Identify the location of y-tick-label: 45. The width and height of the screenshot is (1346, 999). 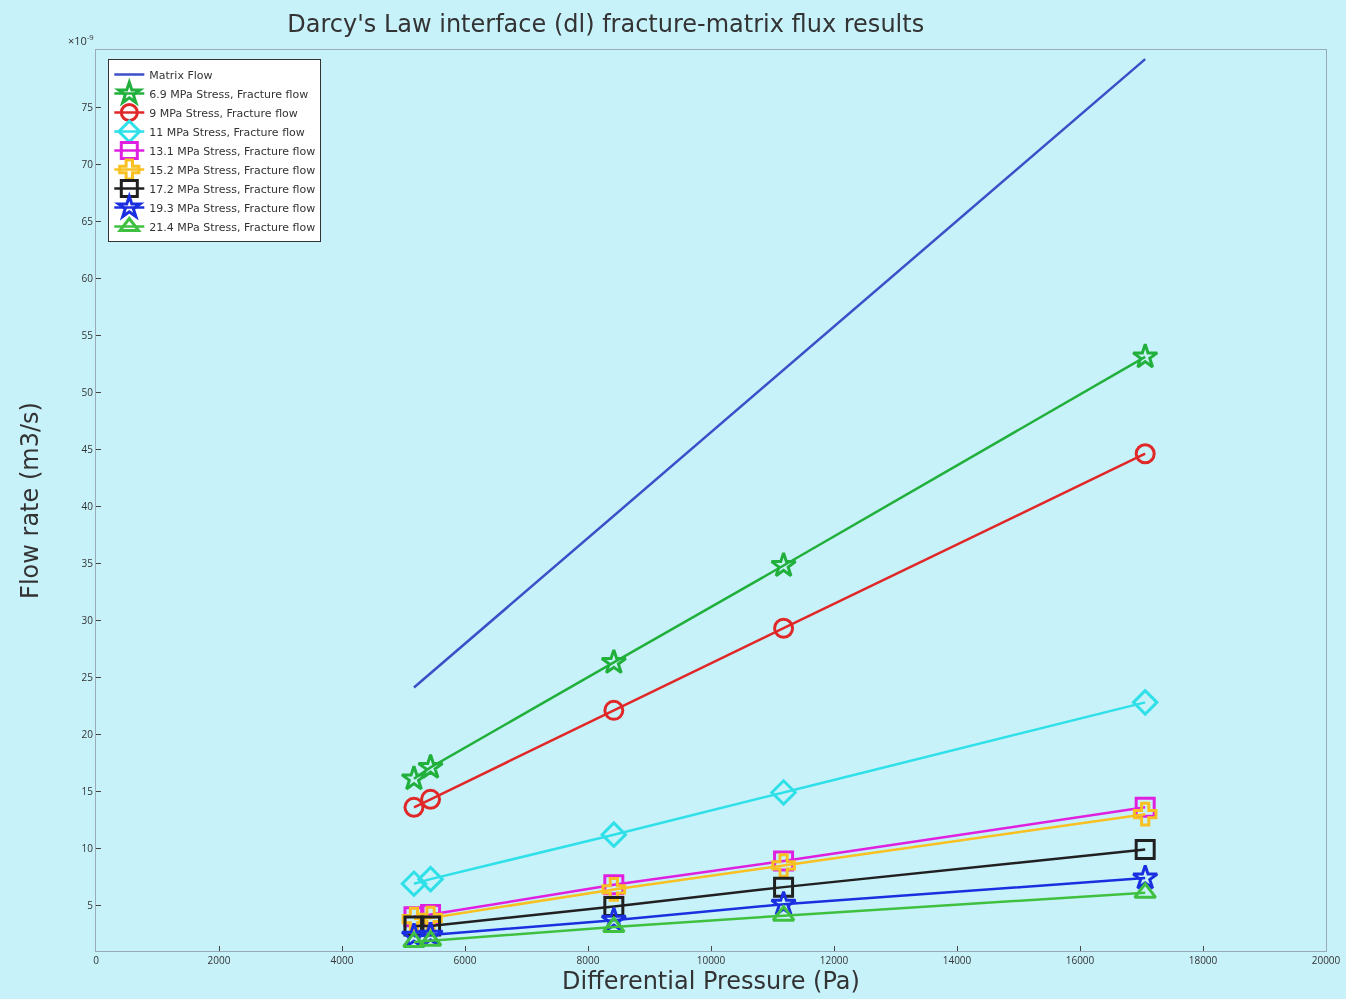
(87, 448).